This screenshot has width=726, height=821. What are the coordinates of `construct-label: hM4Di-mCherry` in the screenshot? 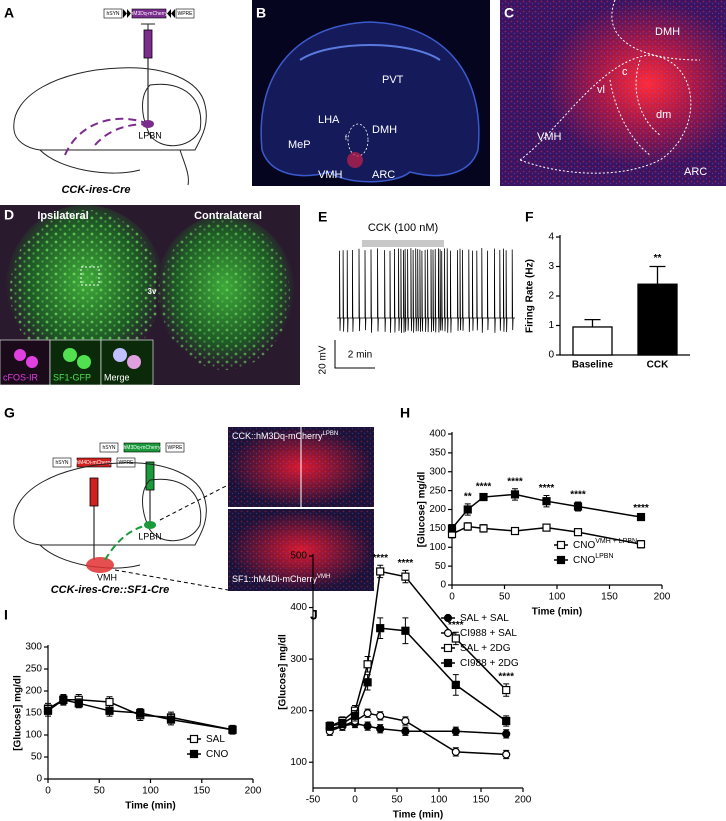 It's located at (94, 463).